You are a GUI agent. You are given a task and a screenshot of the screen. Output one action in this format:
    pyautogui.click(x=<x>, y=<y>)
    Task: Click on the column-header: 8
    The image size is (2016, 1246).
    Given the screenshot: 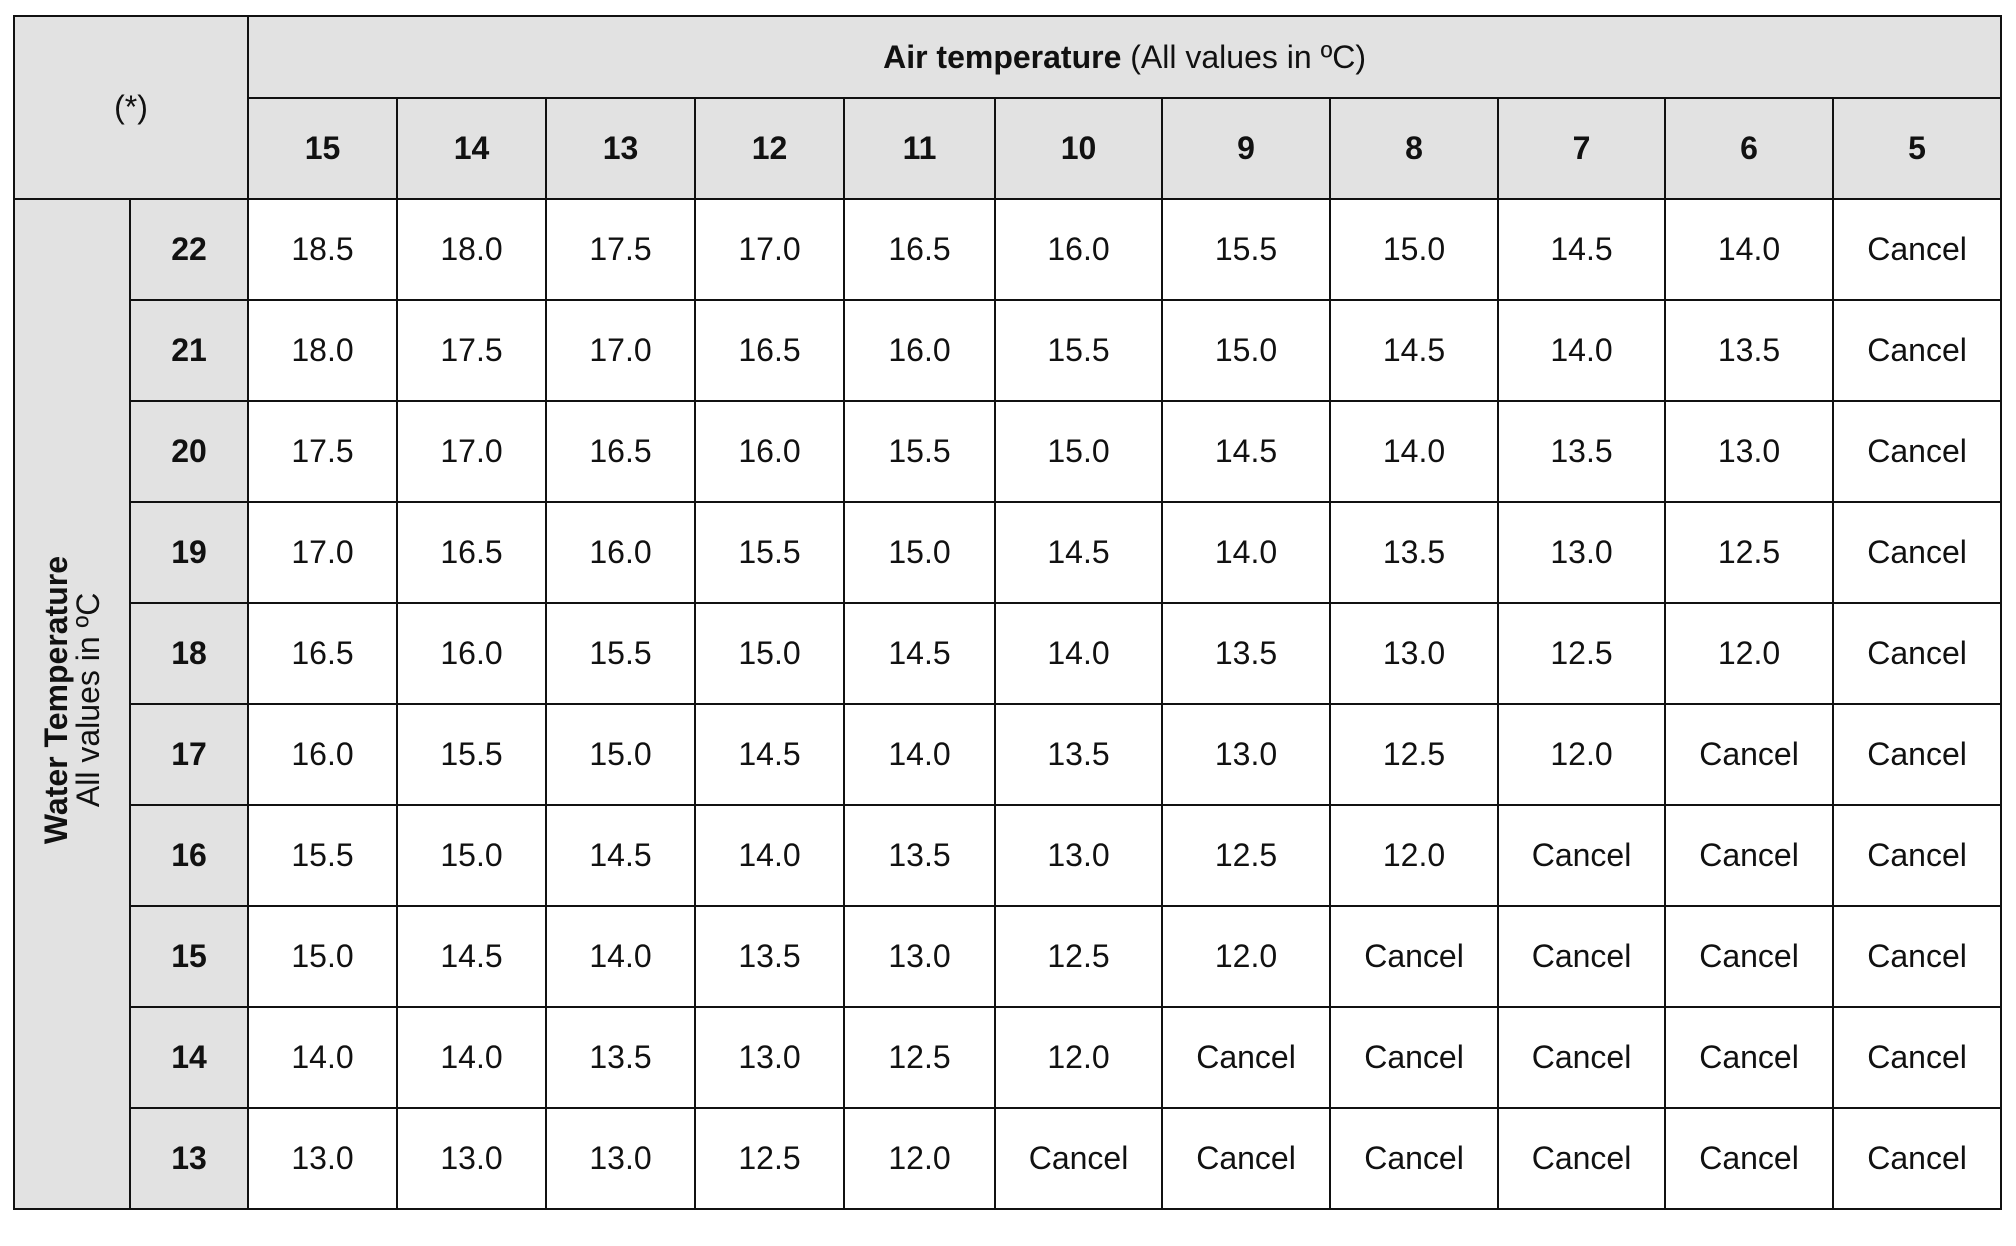 What is the action you would take?
    pyautogui.click(x=1414, y=148)
    